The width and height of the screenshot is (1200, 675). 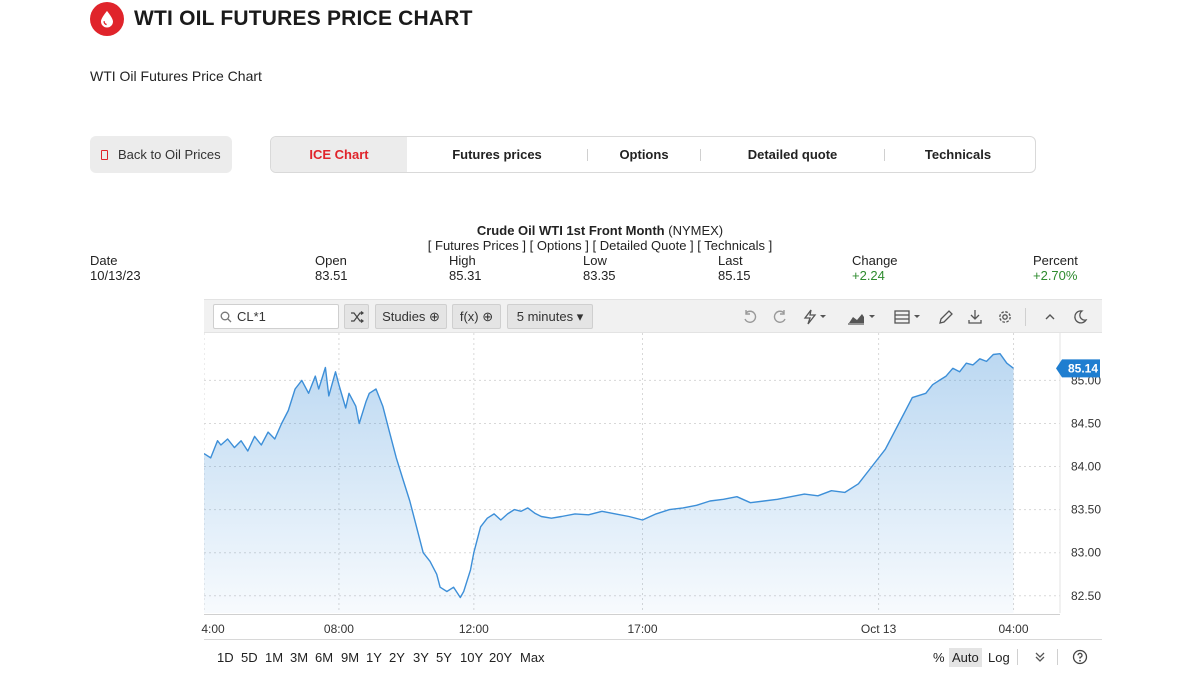 What do you see at coordinates (331, 275) in the screenshot?
I see `quote-open-value: 83.51` at bounding box center [331, 275].